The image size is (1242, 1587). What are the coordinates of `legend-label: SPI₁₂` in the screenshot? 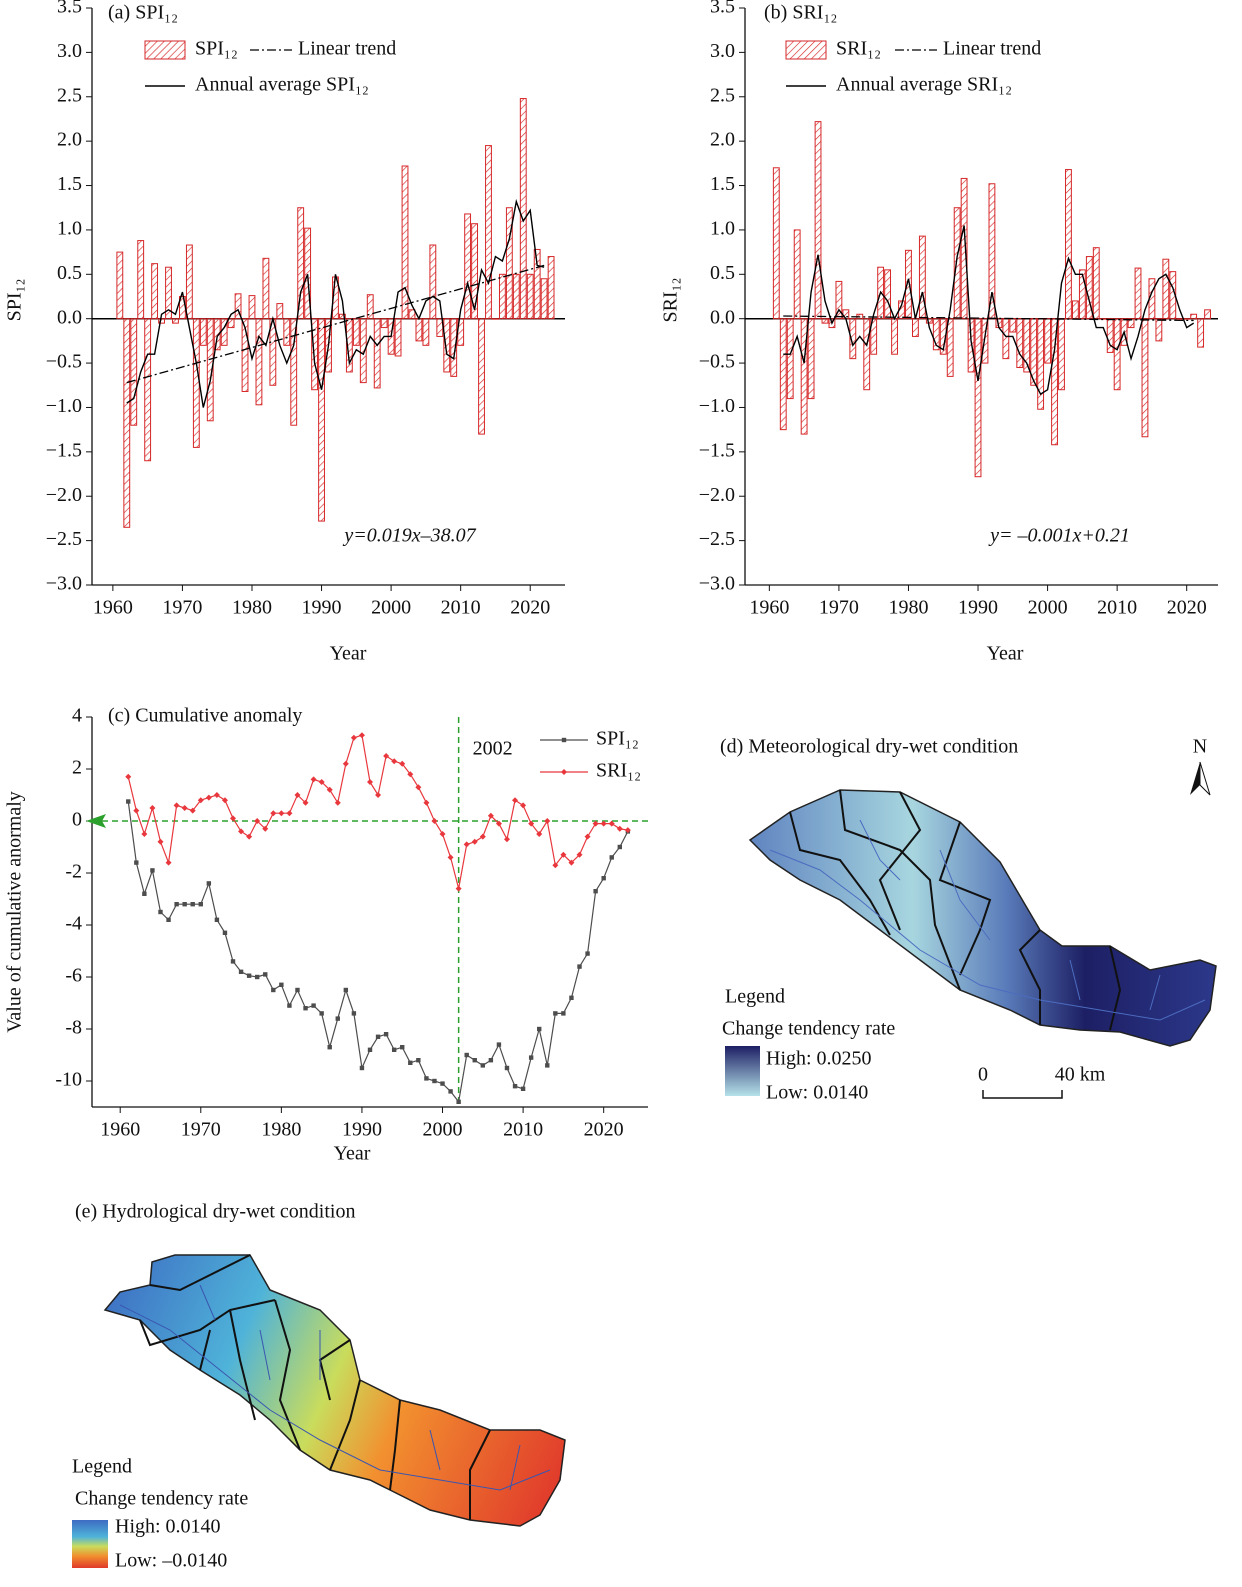 It's located at (216, 49).